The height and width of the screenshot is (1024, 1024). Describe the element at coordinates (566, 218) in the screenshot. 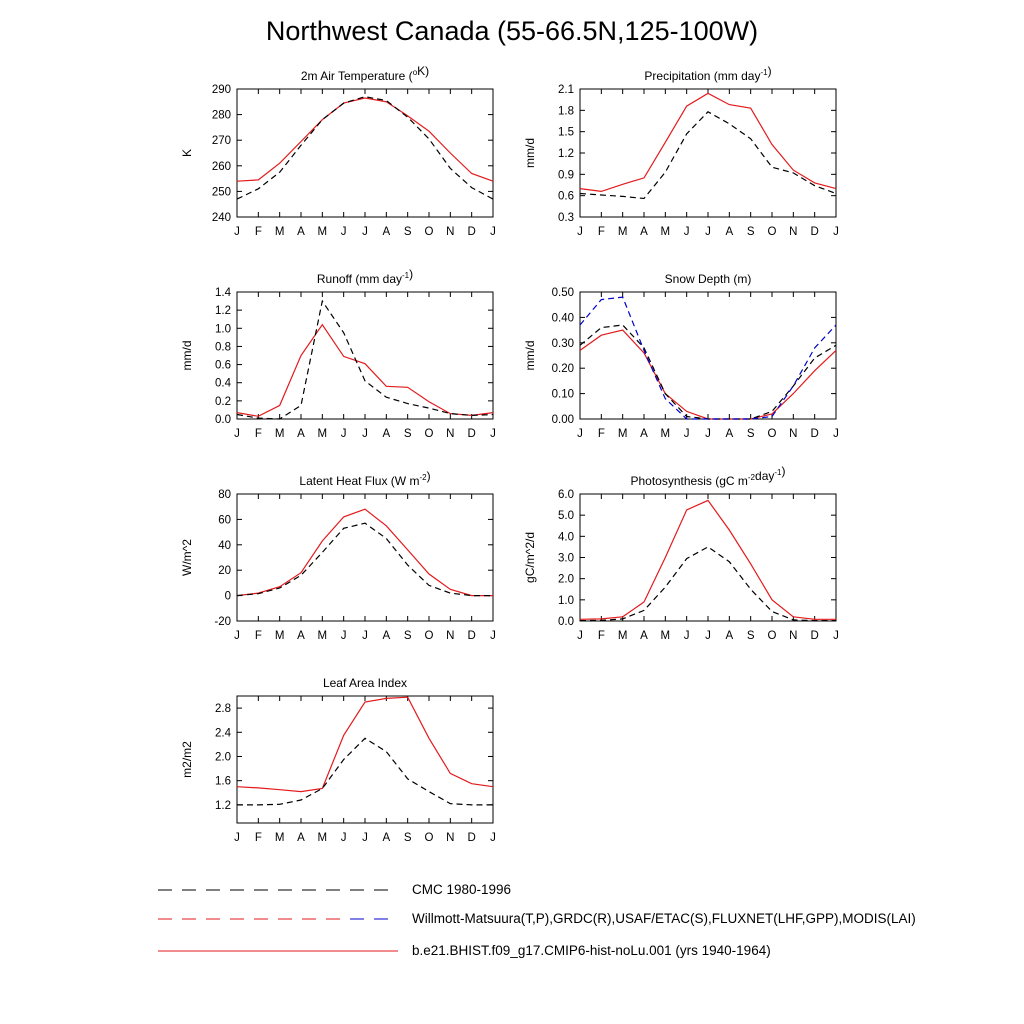

I see `y-tick-label: 0.3` at that location.